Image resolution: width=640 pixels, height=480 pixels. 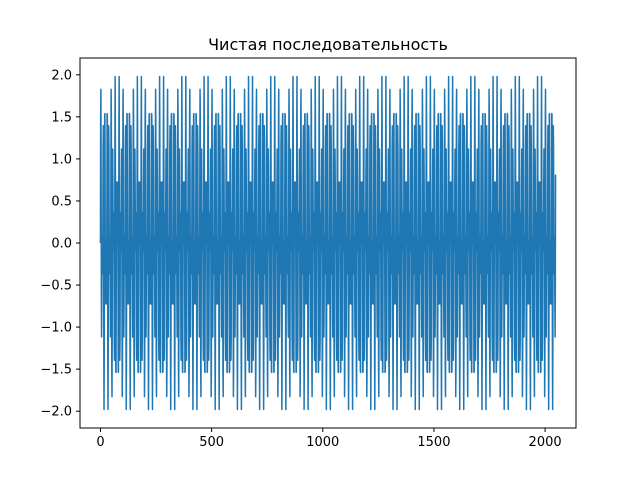 I want to click on x-tick-label: 0, so click(x=100, y=442).